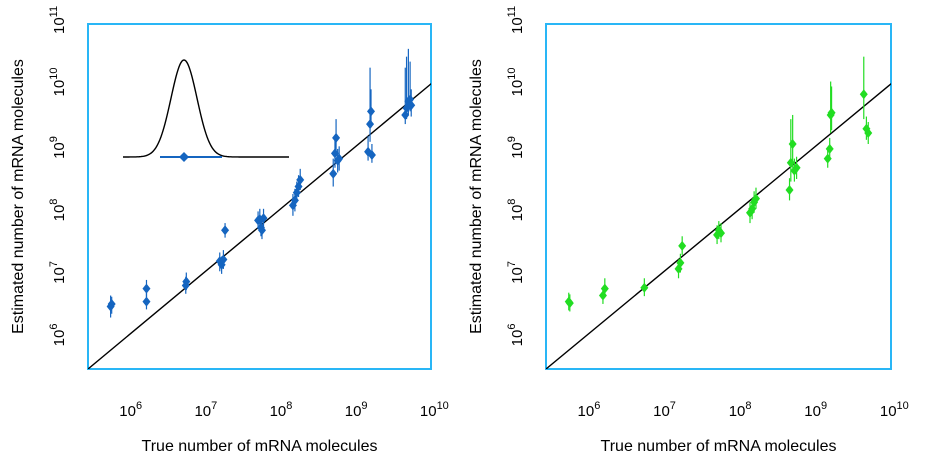  I want to click on inset-density-schematic, so click(206, 110).